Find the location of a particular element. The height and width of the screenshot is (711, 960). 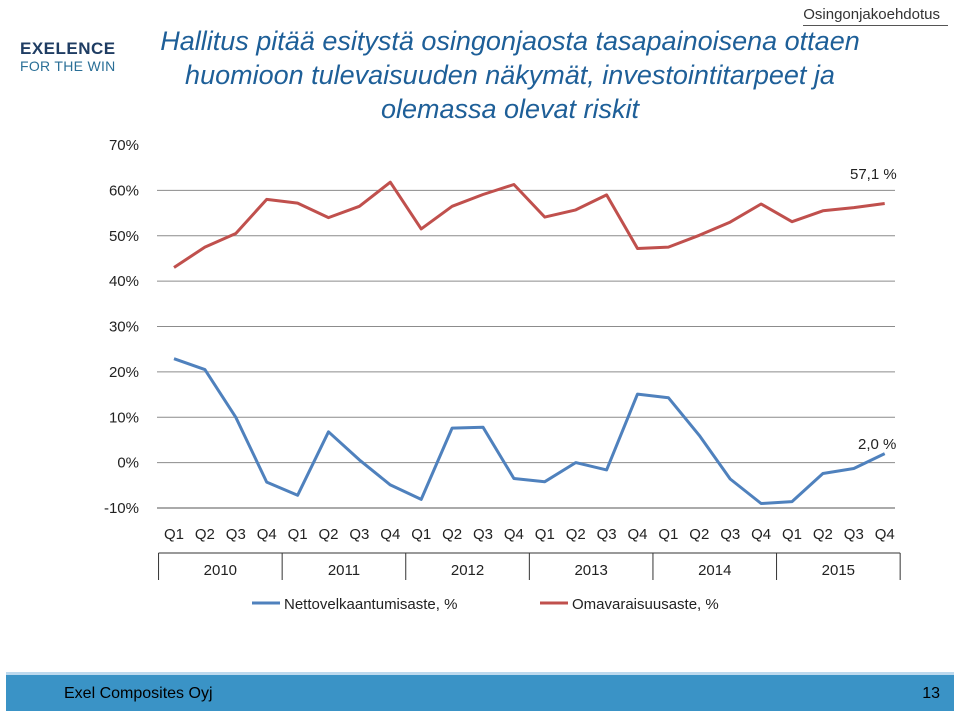

legend-entry-1: Nettovelkaantumisaste, % is located at coordinates (370, 604).